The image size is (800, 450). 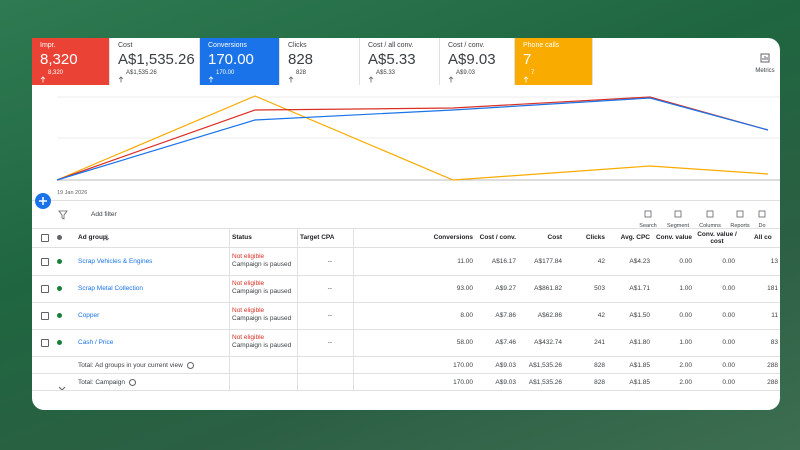 What do you see at coordinates (728, 382) in the screenshot?
I see `total-cell: 0.00` at bounding box center [728, 382].